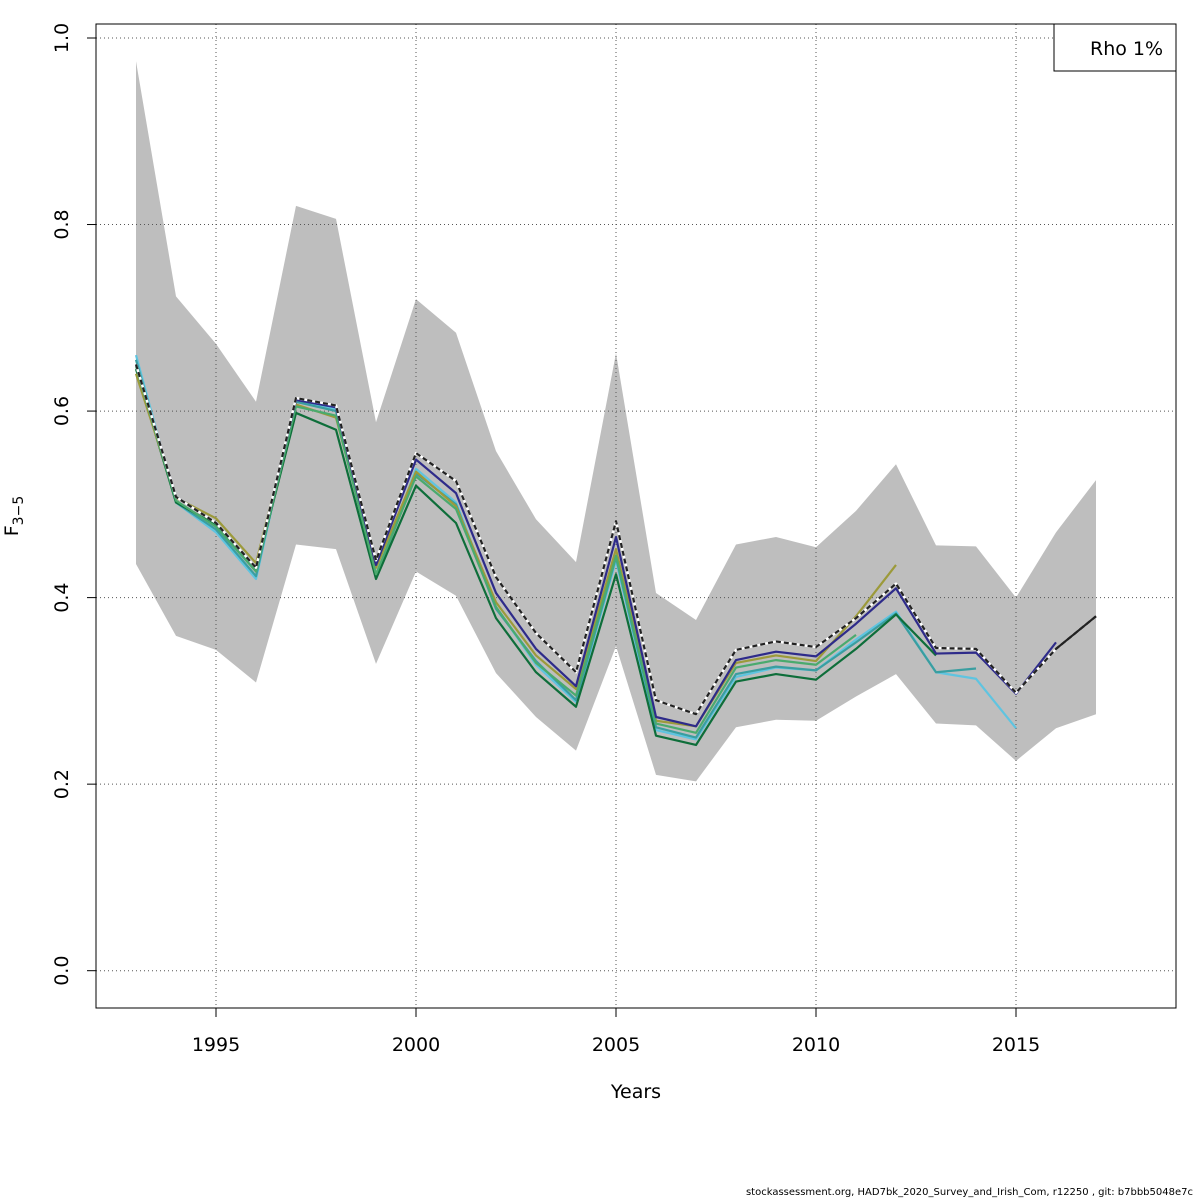 The image size is (1200, 1200). I want to click on y-tick-label: 0.8, so click(62, 224).